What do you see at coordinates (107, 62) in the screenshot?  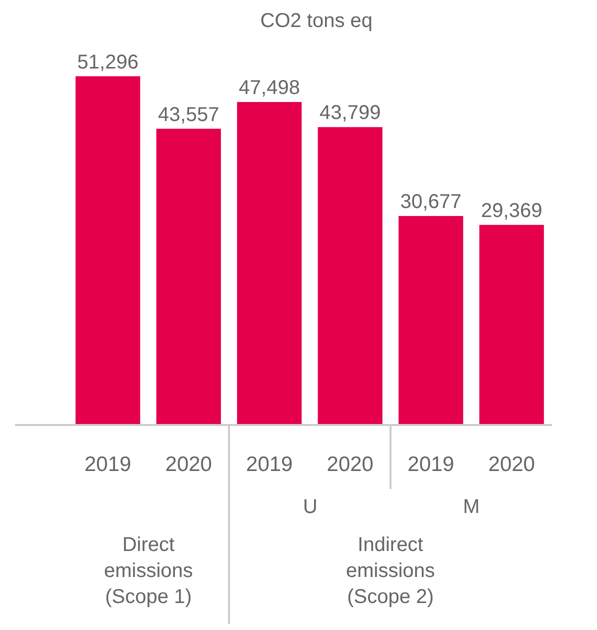 I see `data-label: 51,296` at bounding box center [107, 62].